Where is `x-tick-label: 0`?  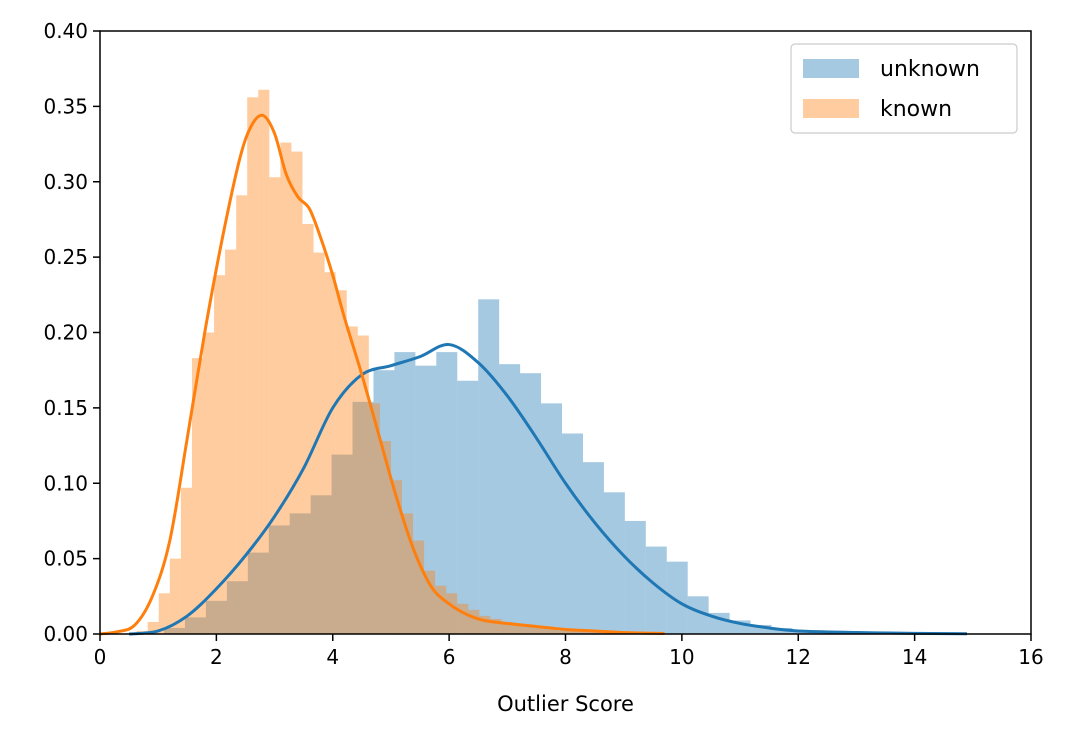 x-tick-label: 0 is located at coordinates (100, 657).